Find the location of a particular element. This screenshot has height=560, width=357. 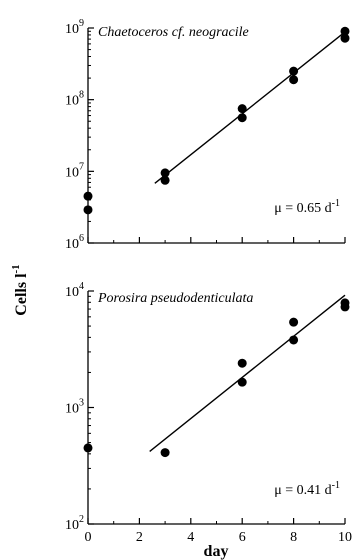

x-axis-label: day is located at coordinates (216, 551).